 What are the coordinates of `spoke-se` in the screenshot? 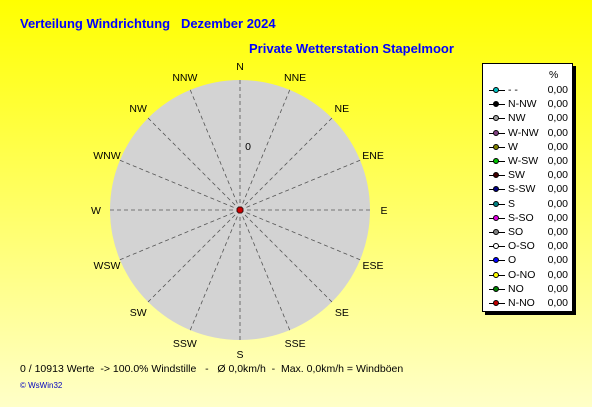 It's located at (286, 256).